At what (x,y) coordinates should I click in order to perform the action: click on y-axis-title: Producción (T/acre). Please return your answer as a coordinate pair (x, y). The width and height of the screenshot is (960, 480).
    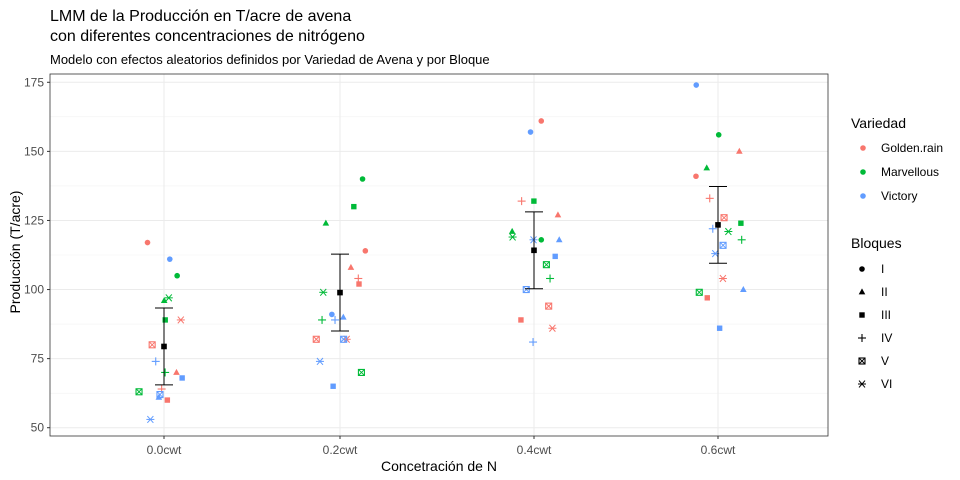
    Looking at the image, I should click on (15, 252).